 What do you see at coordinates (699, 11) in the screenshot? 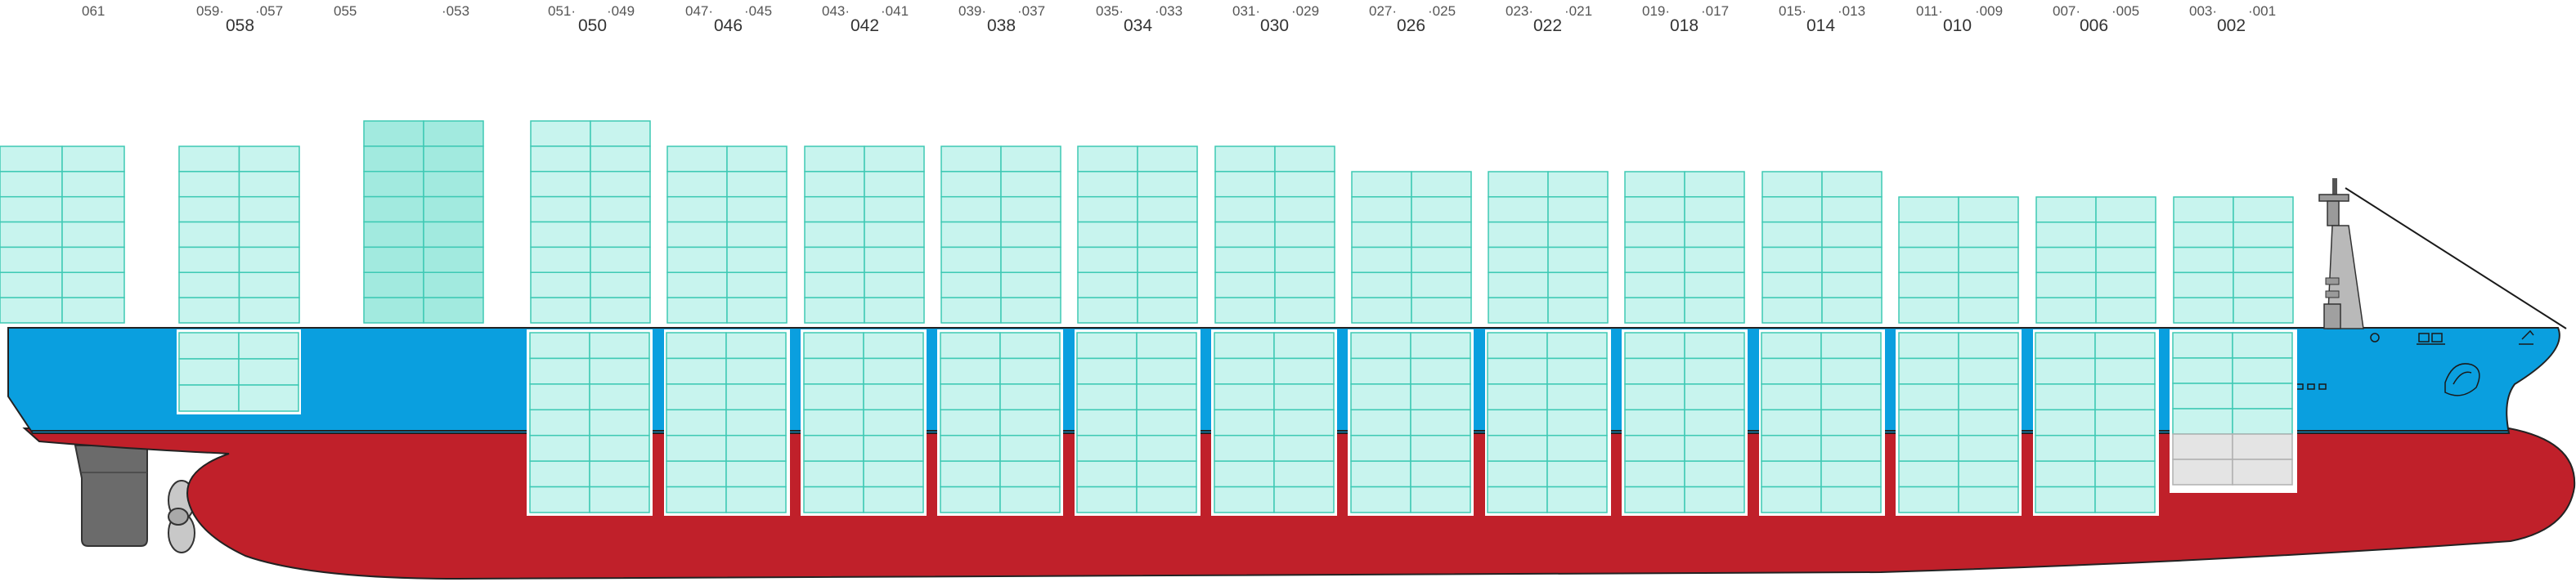
I see `bay-label-047: 047·` at bounding box center [699, 11].